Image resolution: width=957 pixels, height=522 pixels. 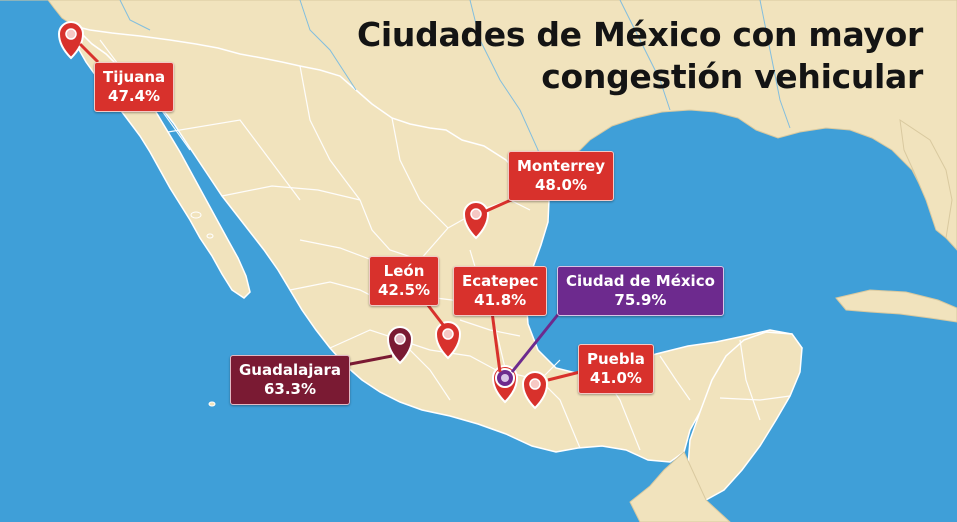 What do you see at coordinates (615, 378) in the screenshot?
I see `city-value: 41.0%` at bounding box center [615, 378].